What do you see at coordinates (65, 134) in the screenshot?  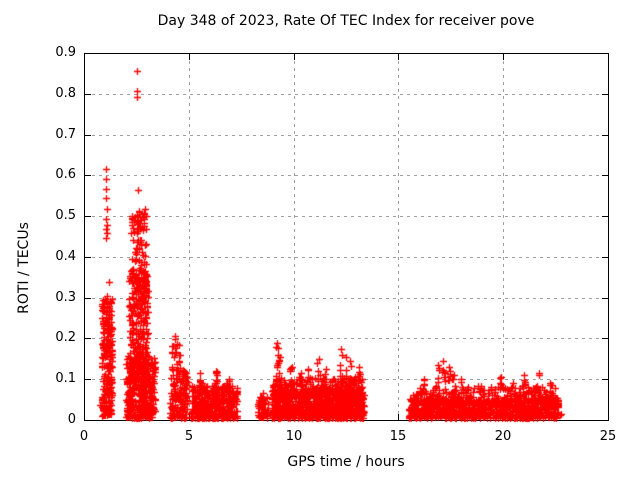 I see `y-tick-label: 0.7` at bounding box center [65, 134].